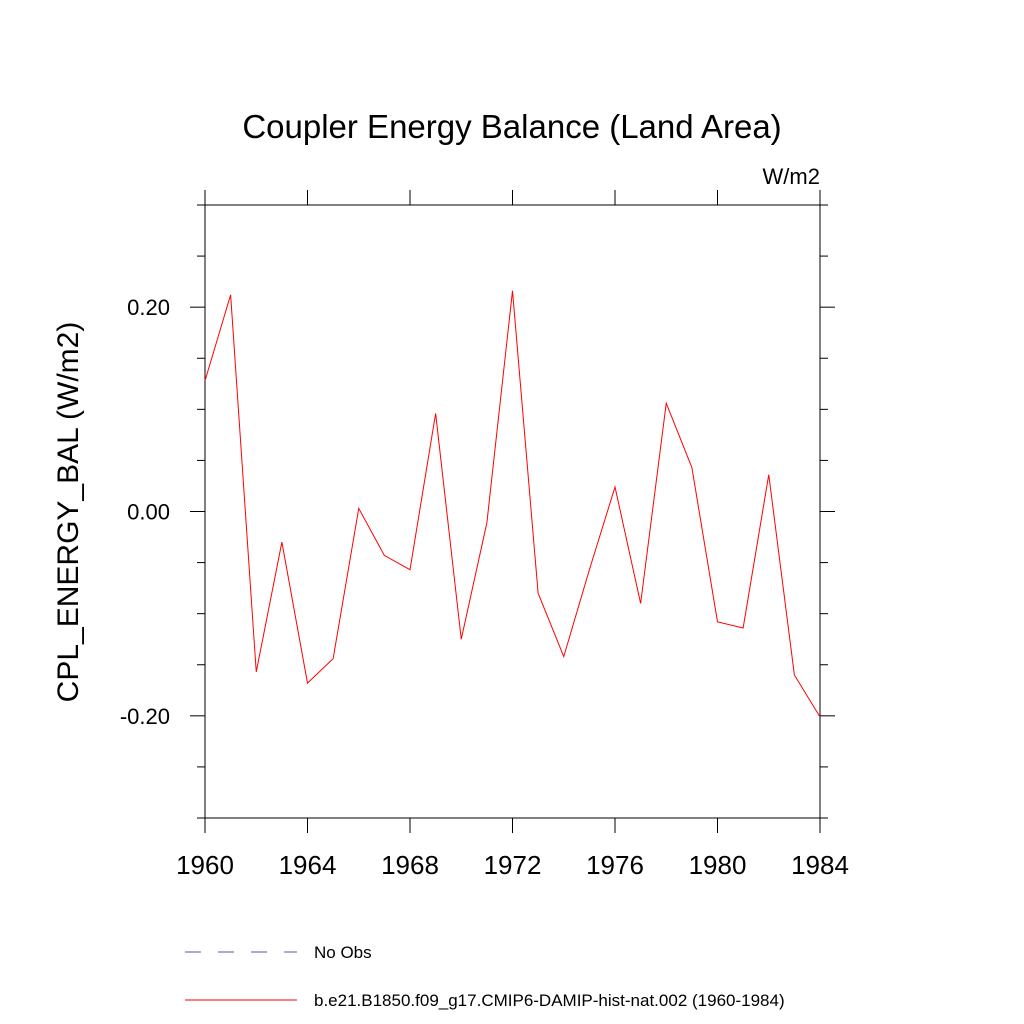  I want to click on x-tick-label: 1960, so click(205, 865).